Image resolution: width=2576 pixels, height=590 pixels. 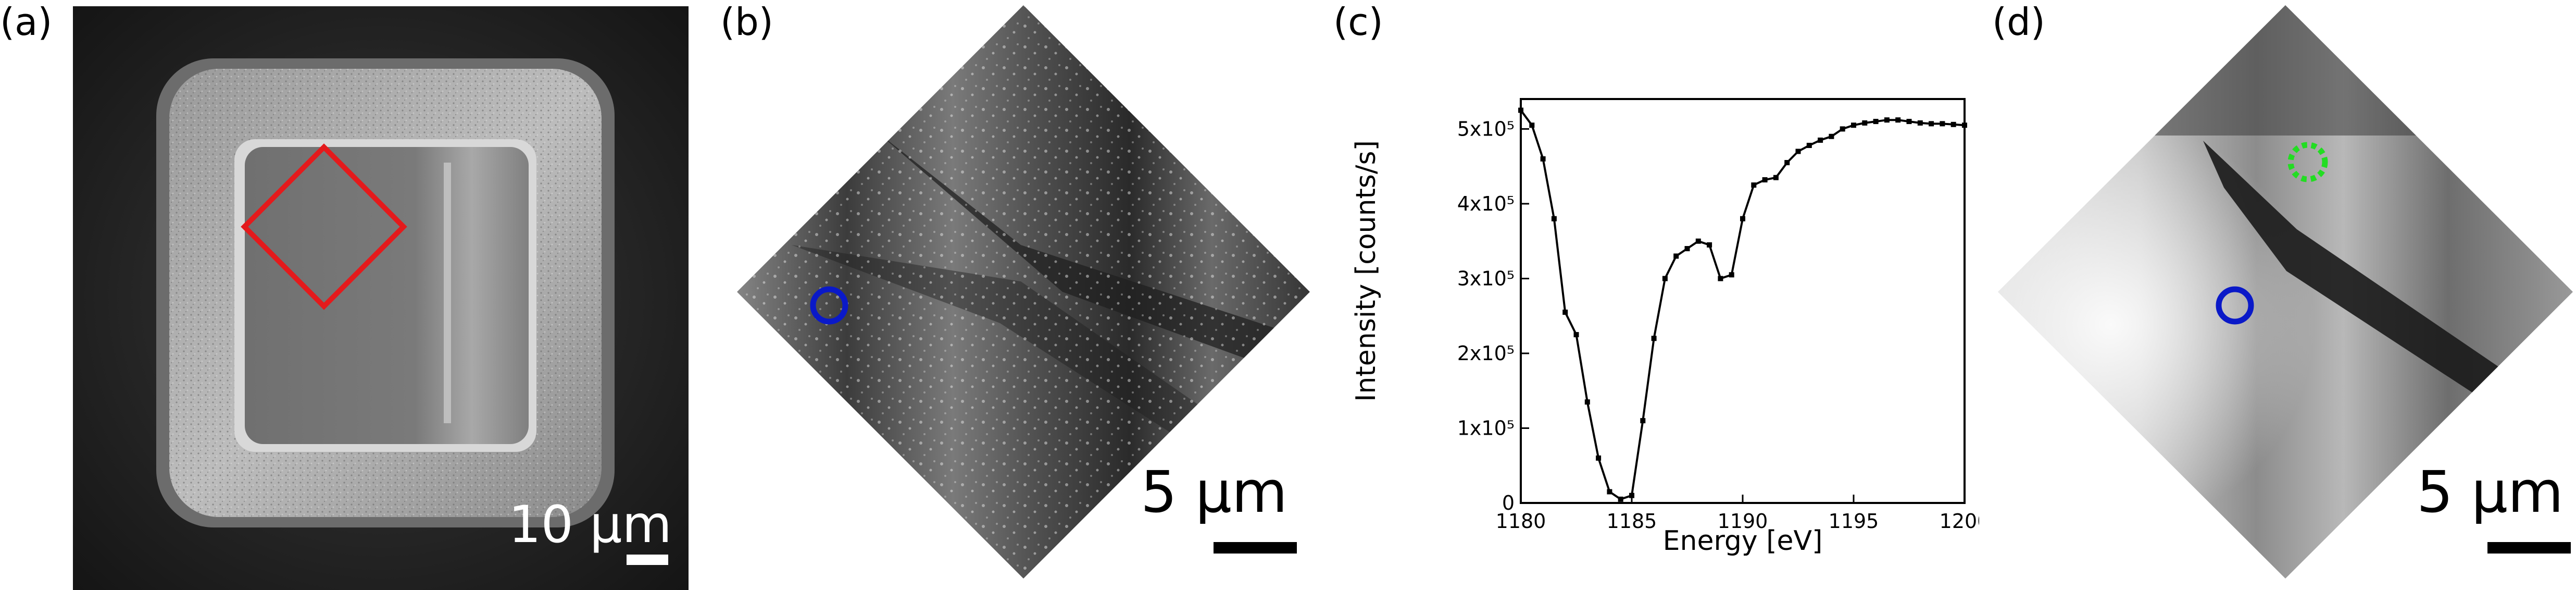 I want to click on plot-frame, so click(x=1743, y=301).